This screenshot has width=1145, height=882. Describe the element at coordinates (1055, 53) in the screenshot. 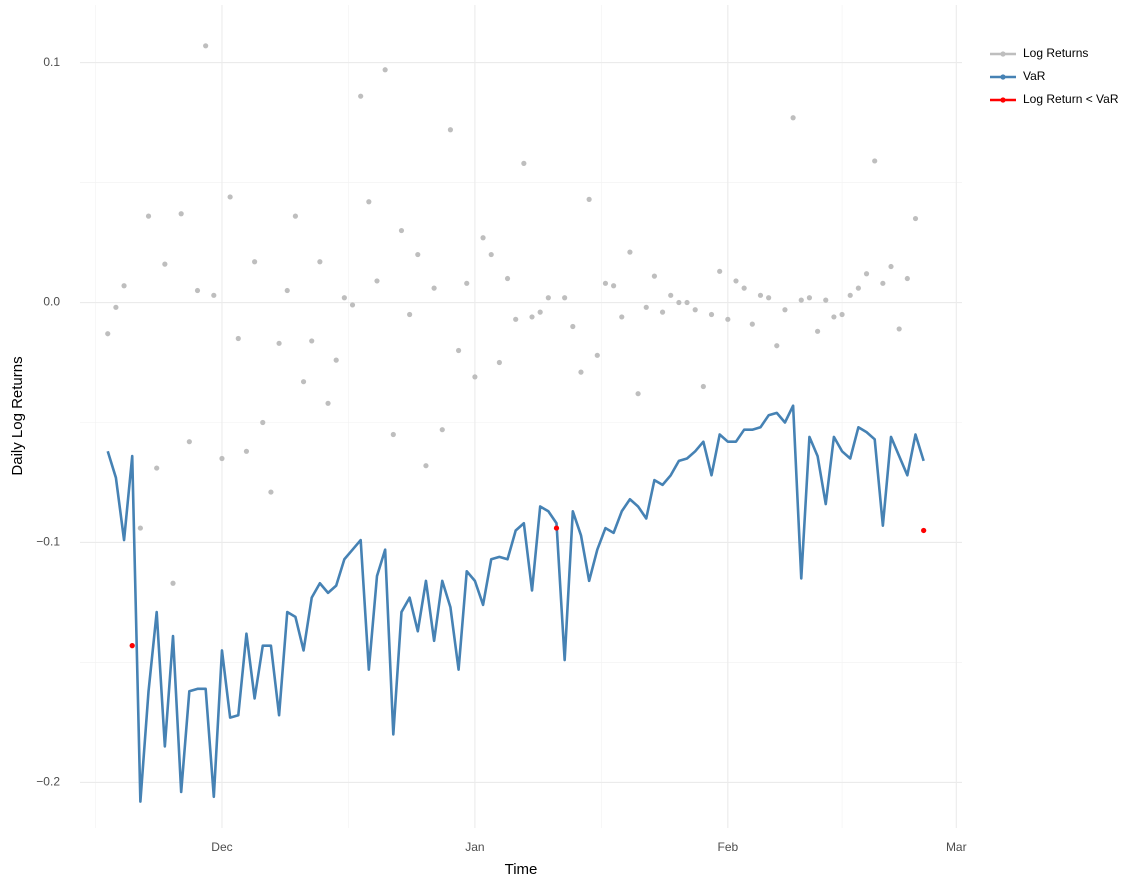

I see `legend-label: Log Returns` at that location.